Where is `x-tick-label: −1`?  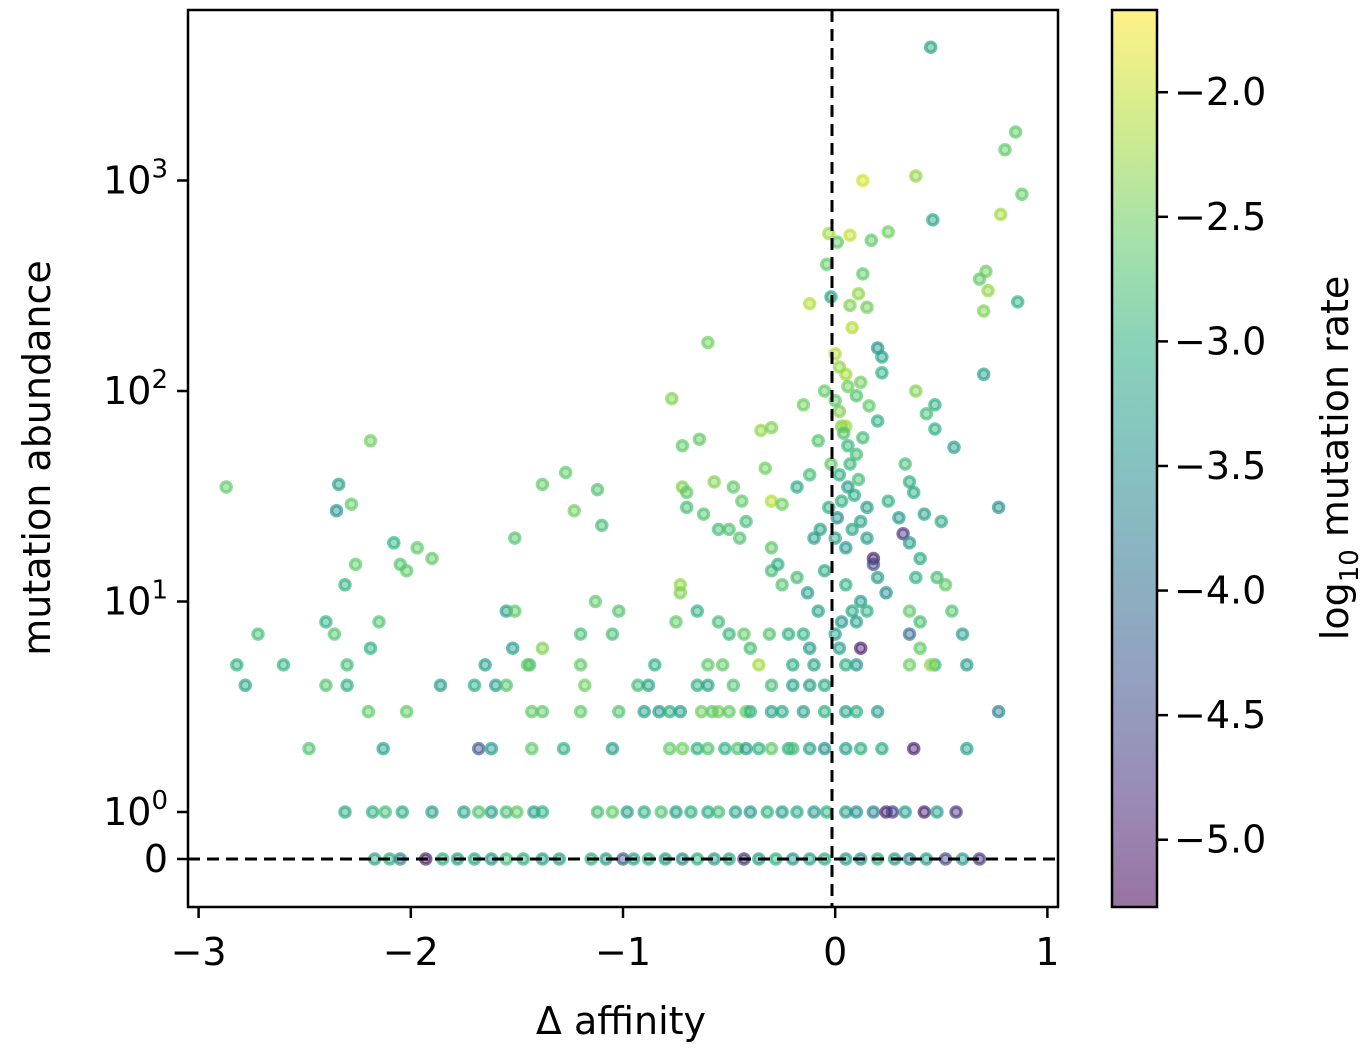
x-tick-label: −1 is located at coordinates (623, 952).